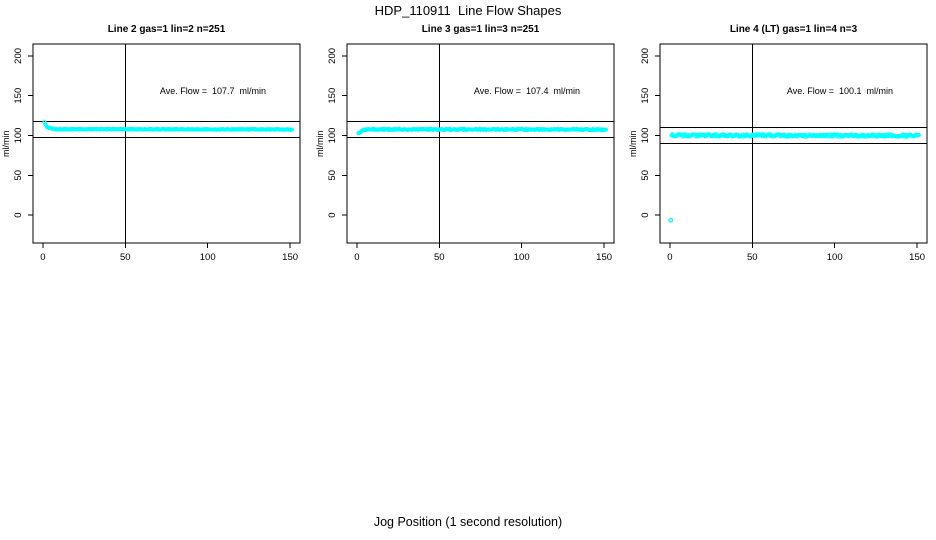  What do you see at coordinates (671, 220) in the screenshot?
I see `outlier-point` at bounding box center [671, 220].